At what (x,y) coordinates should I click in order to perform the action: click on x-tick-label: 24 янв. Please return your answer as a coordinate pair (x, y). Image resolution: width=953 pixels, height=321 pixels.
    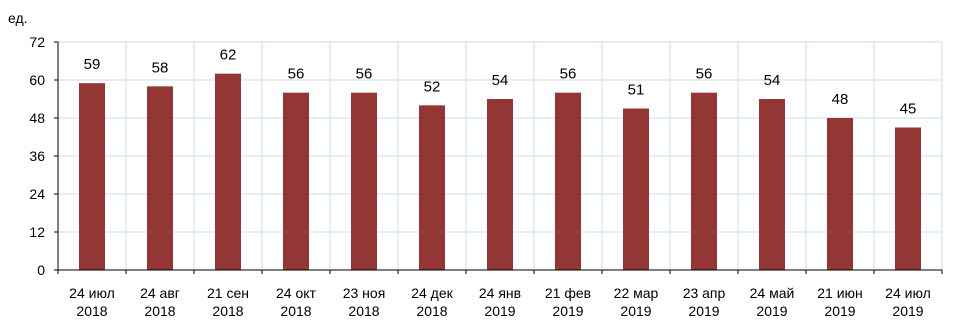
    Looking at the image, I should click on (500, 293).